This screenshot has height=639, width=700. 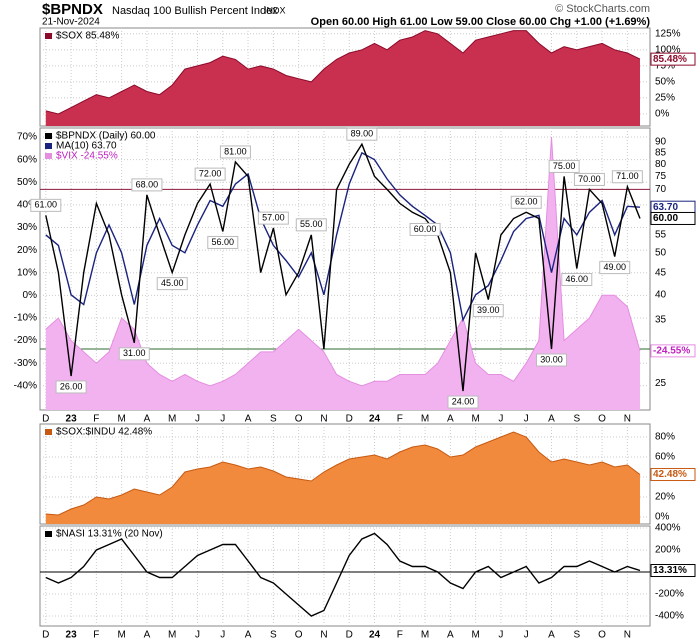 What do you see at coordinates (25, 385) in the screenshot?
I see `y-tick-label: -40%` at bounding box center [25, 385].